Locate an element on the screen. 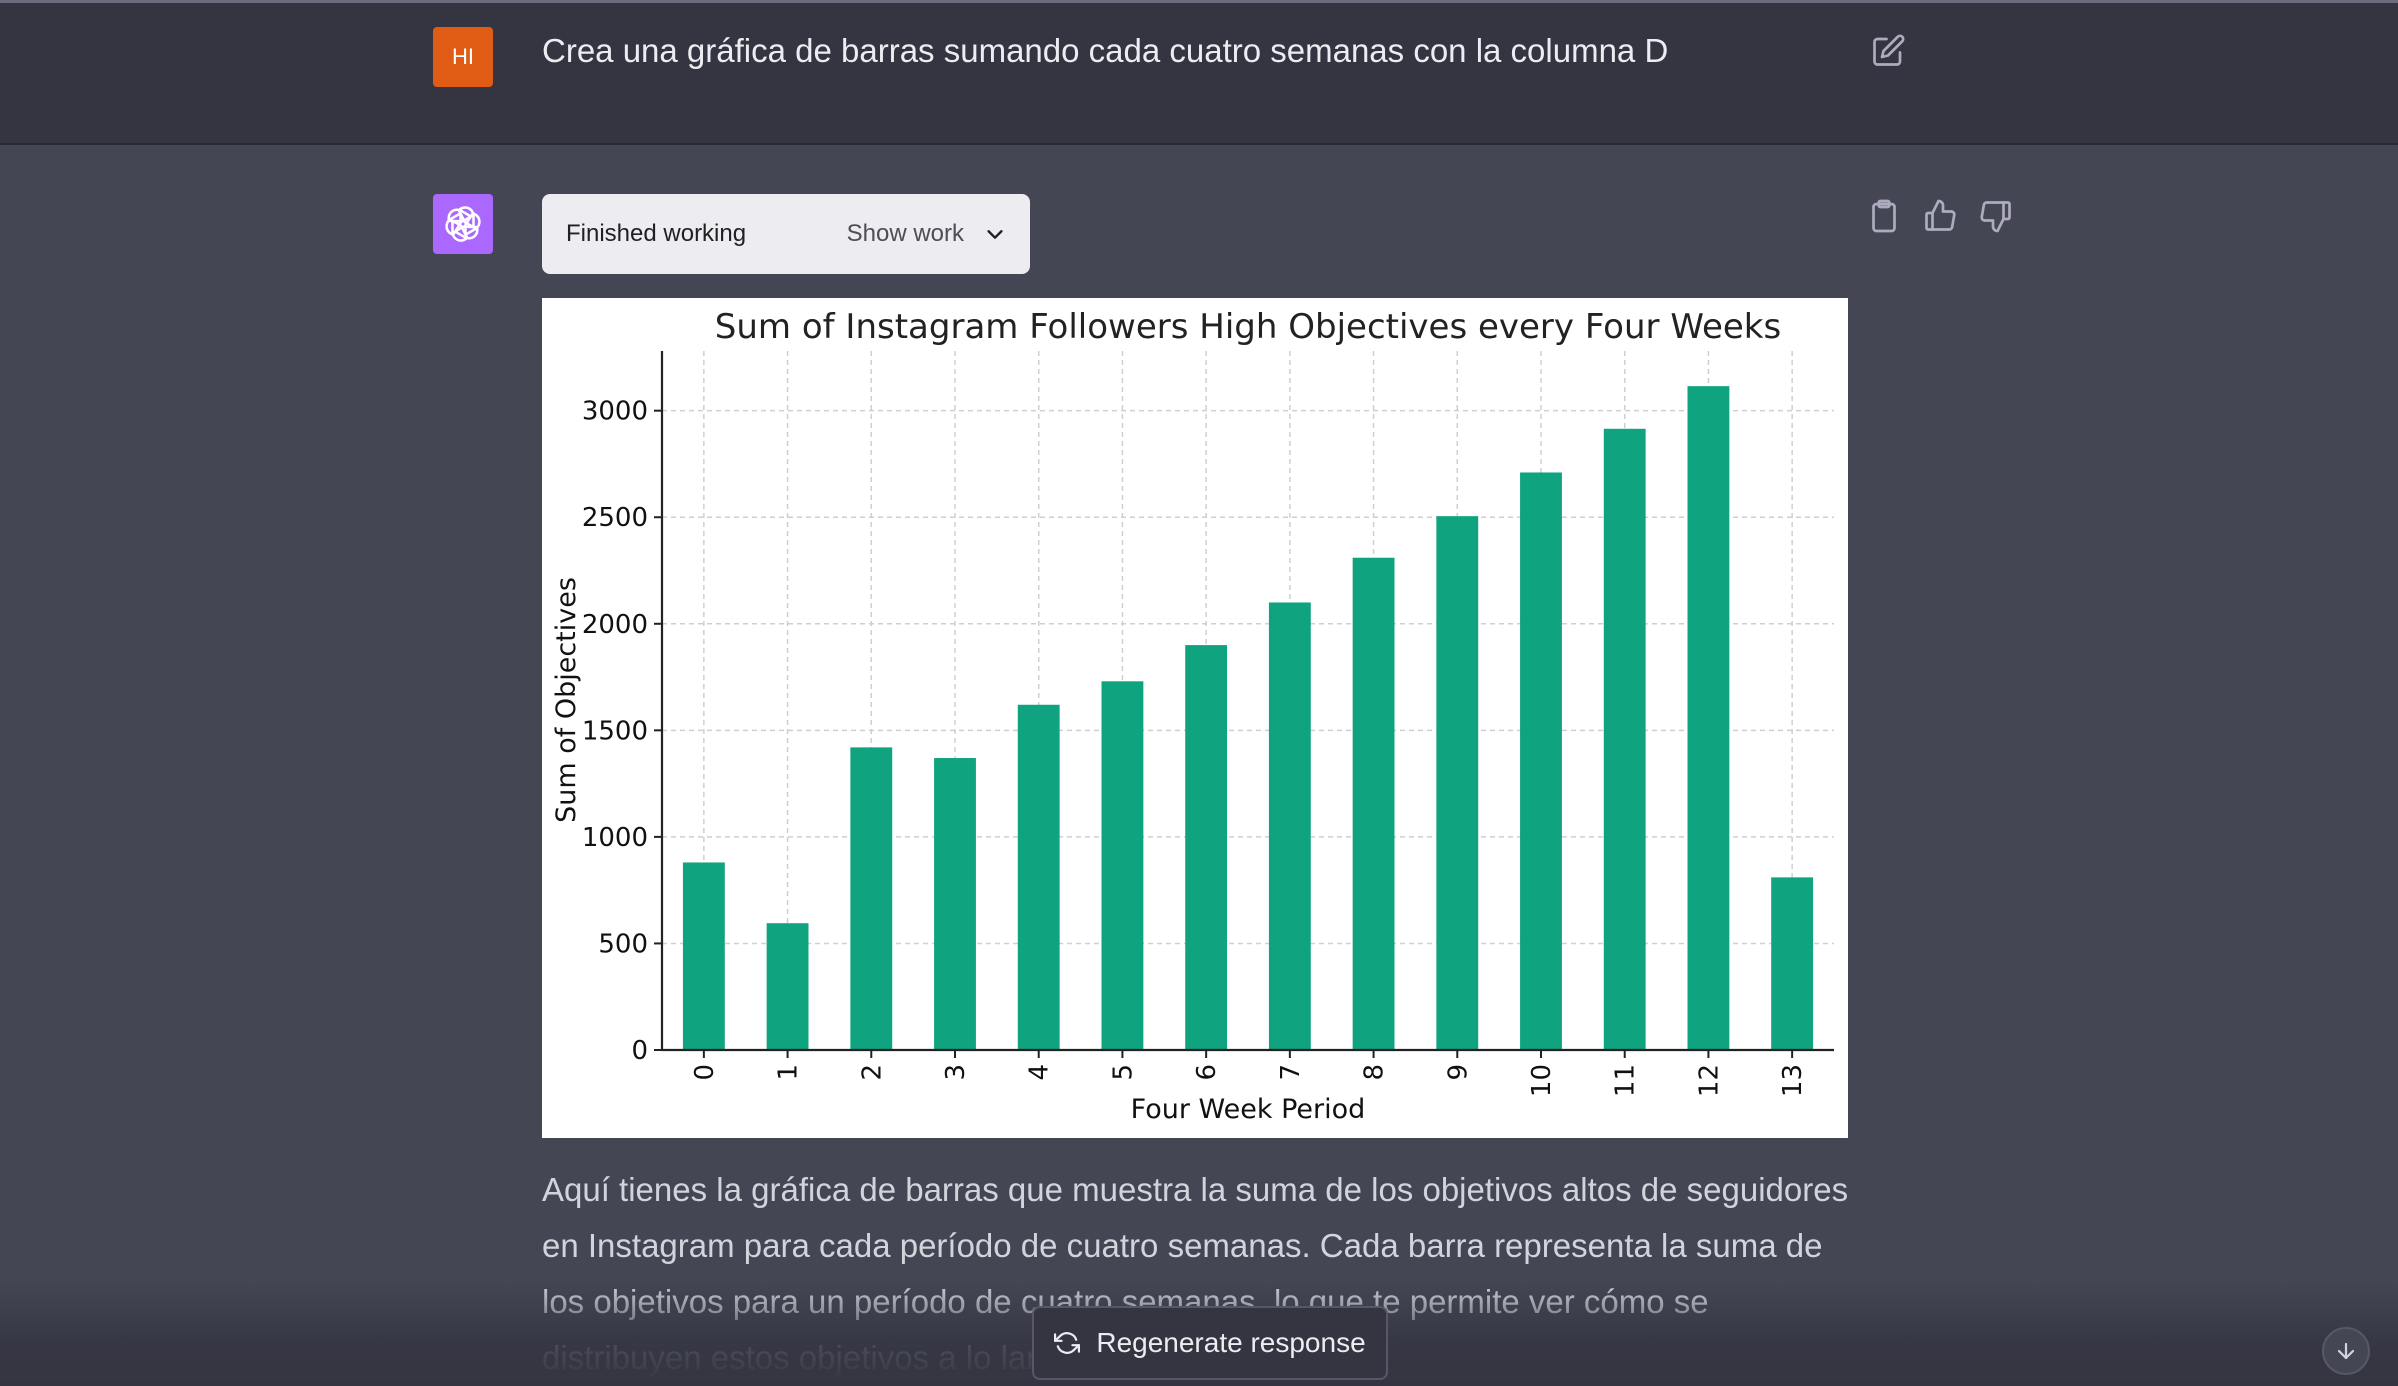  chevron-down-icon is located at coordinates (995, 234).